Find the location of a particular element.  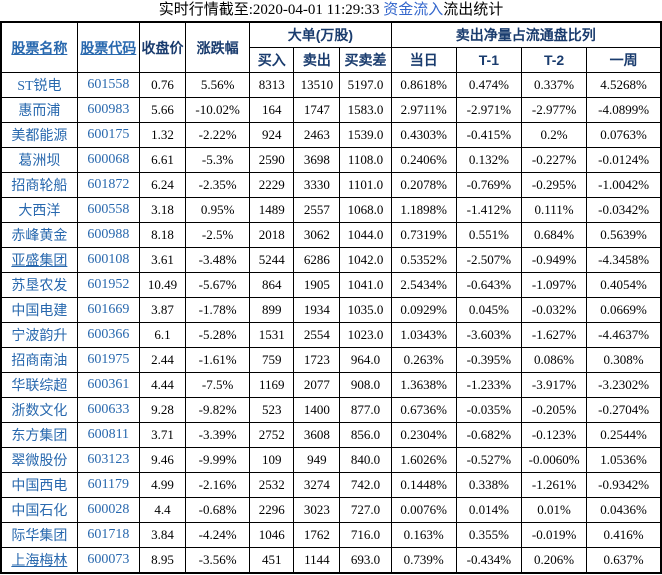

stock-code-cell: 601872 is located at coordinates (108, 185).